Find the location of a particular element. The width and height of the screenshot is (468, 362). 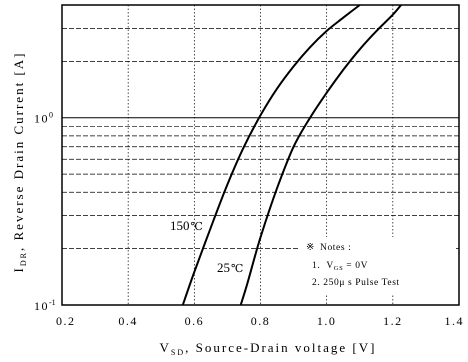

notes-background is located at coordinates (378, 266).